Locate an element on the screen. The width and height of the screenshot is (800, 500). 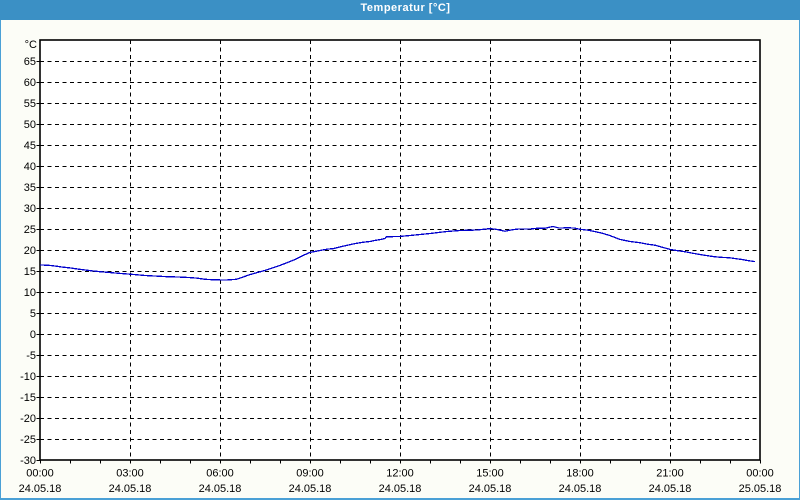
svg-text: 35 is located at coordinates (30, 188).